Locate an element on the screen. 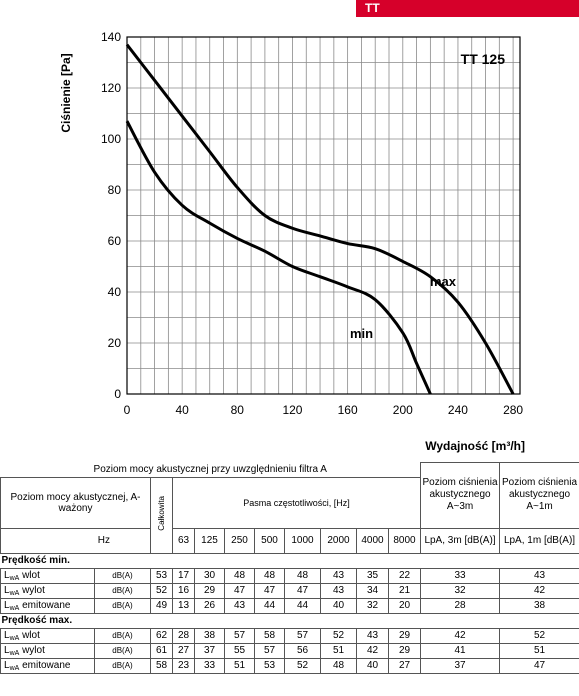 This screenshot has height=696, width=579. series-tag: TT is located at coordinates (467, 8).